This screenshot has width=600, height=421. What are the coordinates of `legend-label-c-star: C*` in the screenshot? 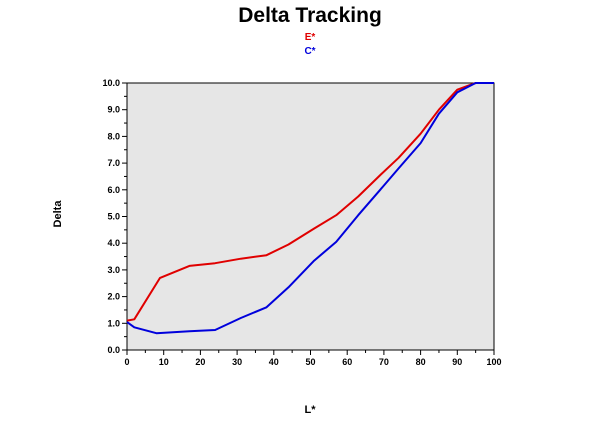 It's located at (310, 51).